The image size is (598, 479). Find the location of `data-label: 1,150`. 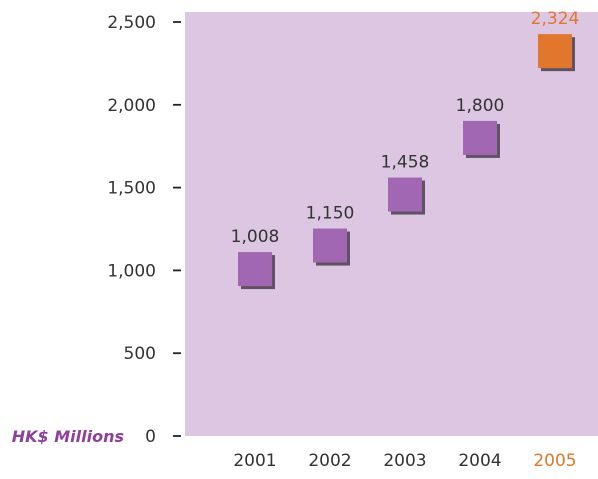

data-label: 1,150 is located at coordinates (330, 214).